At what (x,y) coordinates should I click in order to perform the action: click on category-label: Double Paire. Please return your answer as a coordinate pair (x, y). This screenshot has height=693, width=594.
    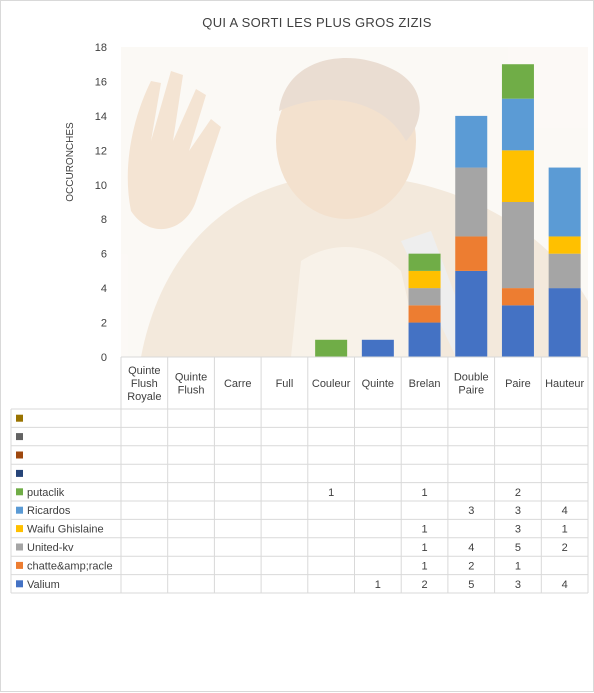
    Looking at the image, I should click on (471, 384).